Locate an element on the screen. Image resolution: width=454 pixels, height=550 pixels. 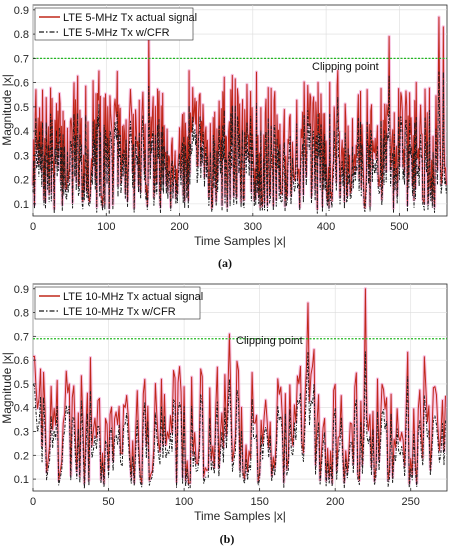
x-ticks-a: 0 100 200 300 400 500 is located at coordinates (219, 223).